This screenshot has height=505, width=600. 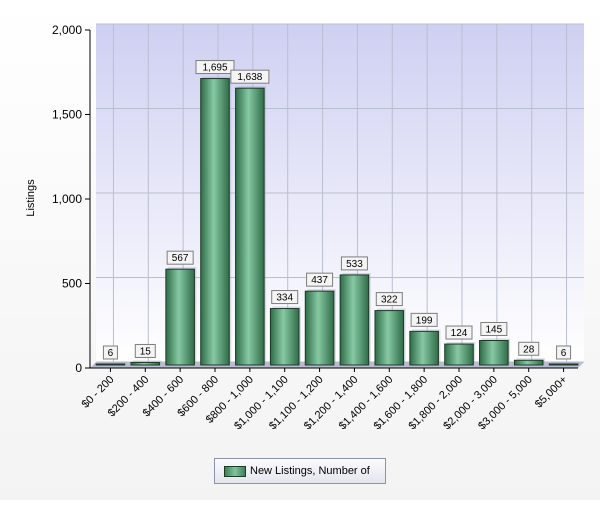 What do you see at coordinates (78, 368) in the screenshot?
I see `y-tick-label: 0` at bounding box center [78, 368].